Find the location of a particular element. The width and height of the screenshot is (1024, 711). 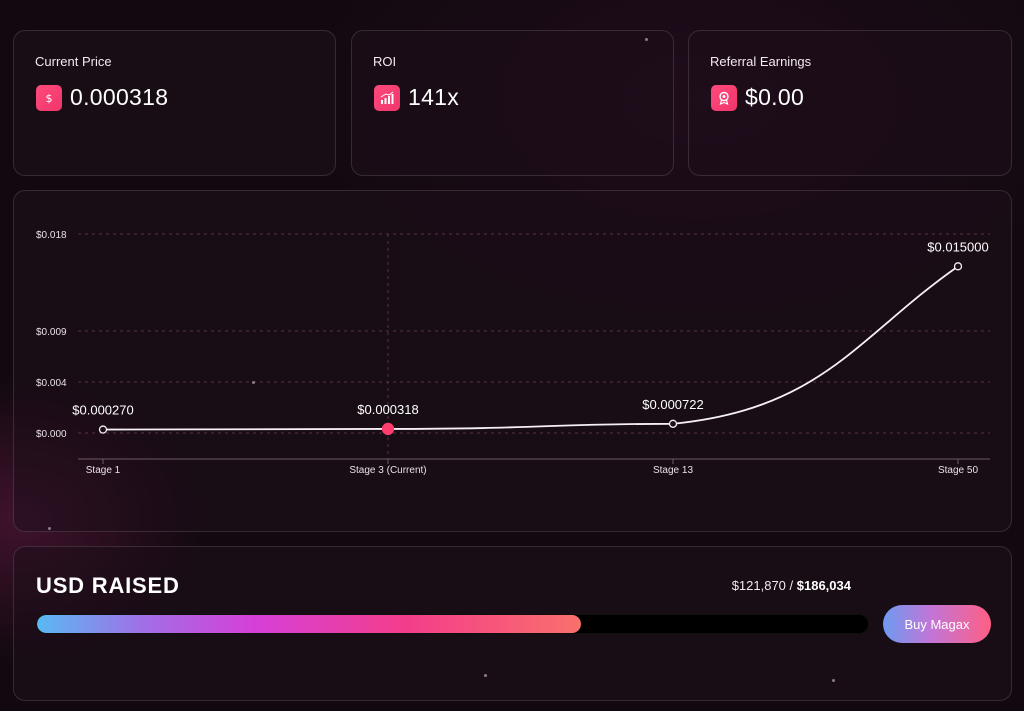

referral-earnings-value: $0.00 is located at coordinates (775, 97).